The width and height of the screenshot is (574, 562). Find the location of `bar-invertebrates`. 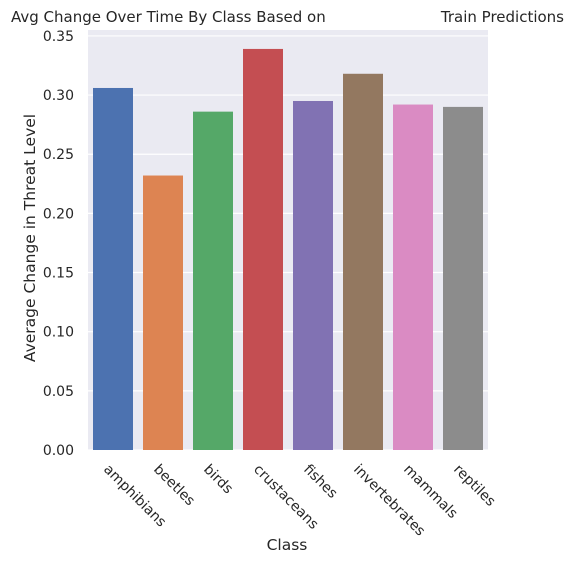

bar-invertebrates is located at coordinates (363, 261).